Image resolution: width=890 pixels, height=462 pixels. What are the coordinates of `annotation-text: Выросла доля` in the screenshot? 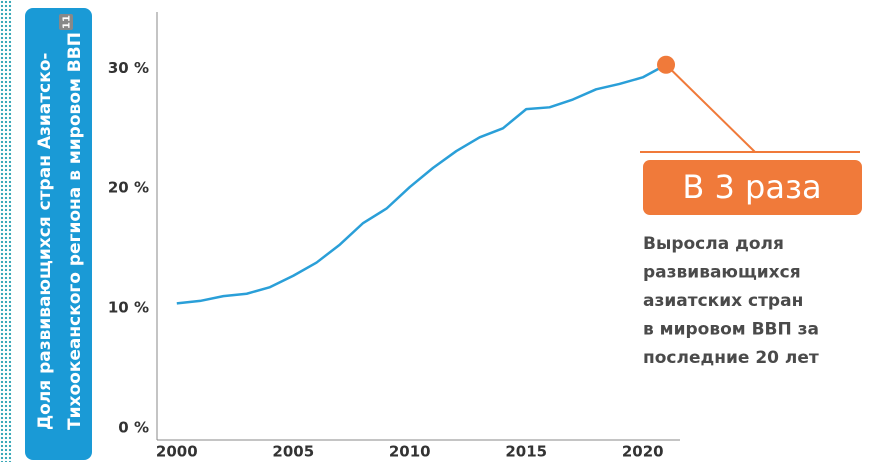 It's located at (713, 244).